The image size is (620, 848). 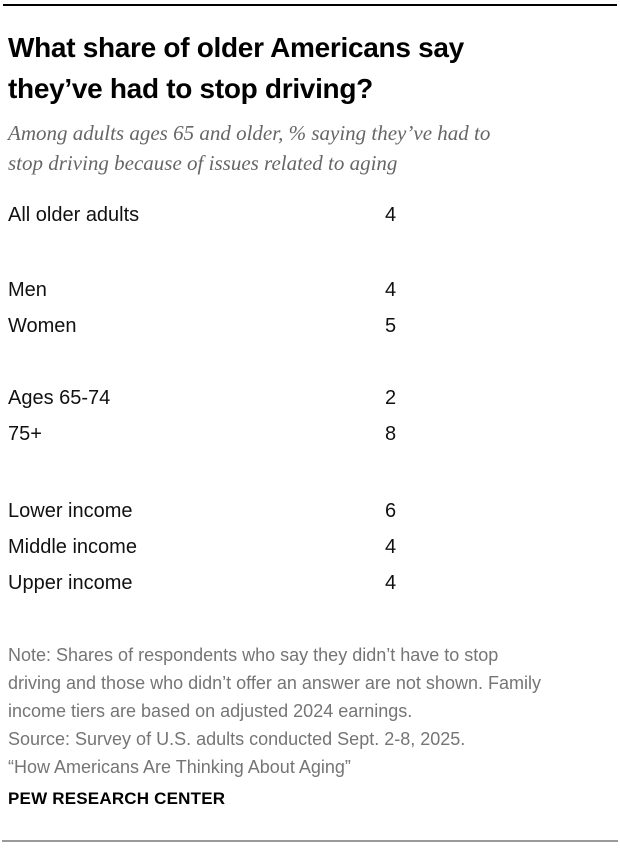 I want to click on row-value: 2, so click(x=391, y=398).